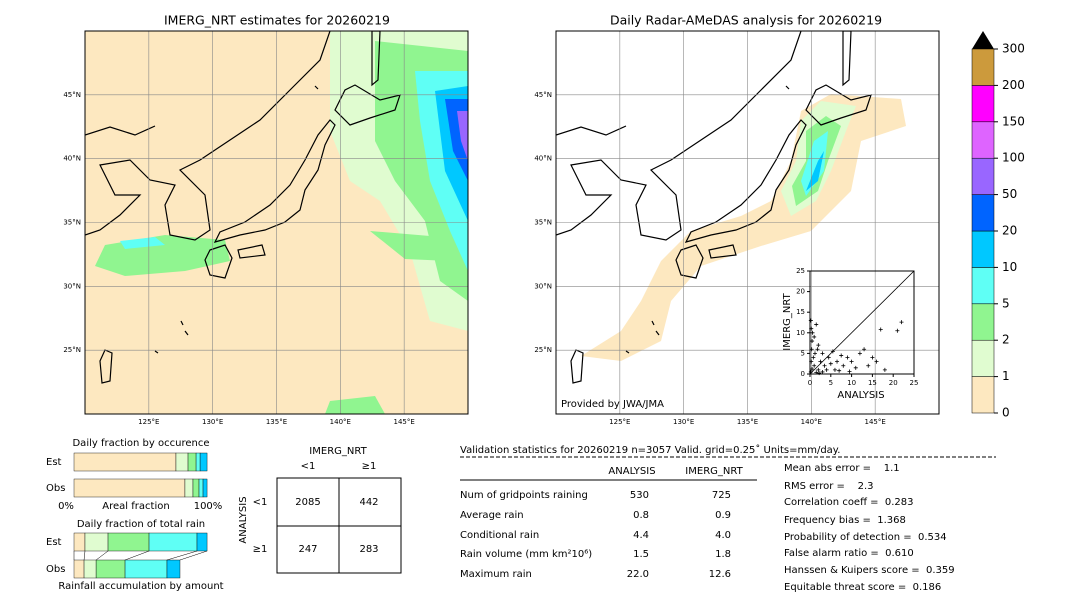  Describe the element at coordinates (612, 404) in the screenshot. I see `credit: Provided by JWA/JMA` at that location.